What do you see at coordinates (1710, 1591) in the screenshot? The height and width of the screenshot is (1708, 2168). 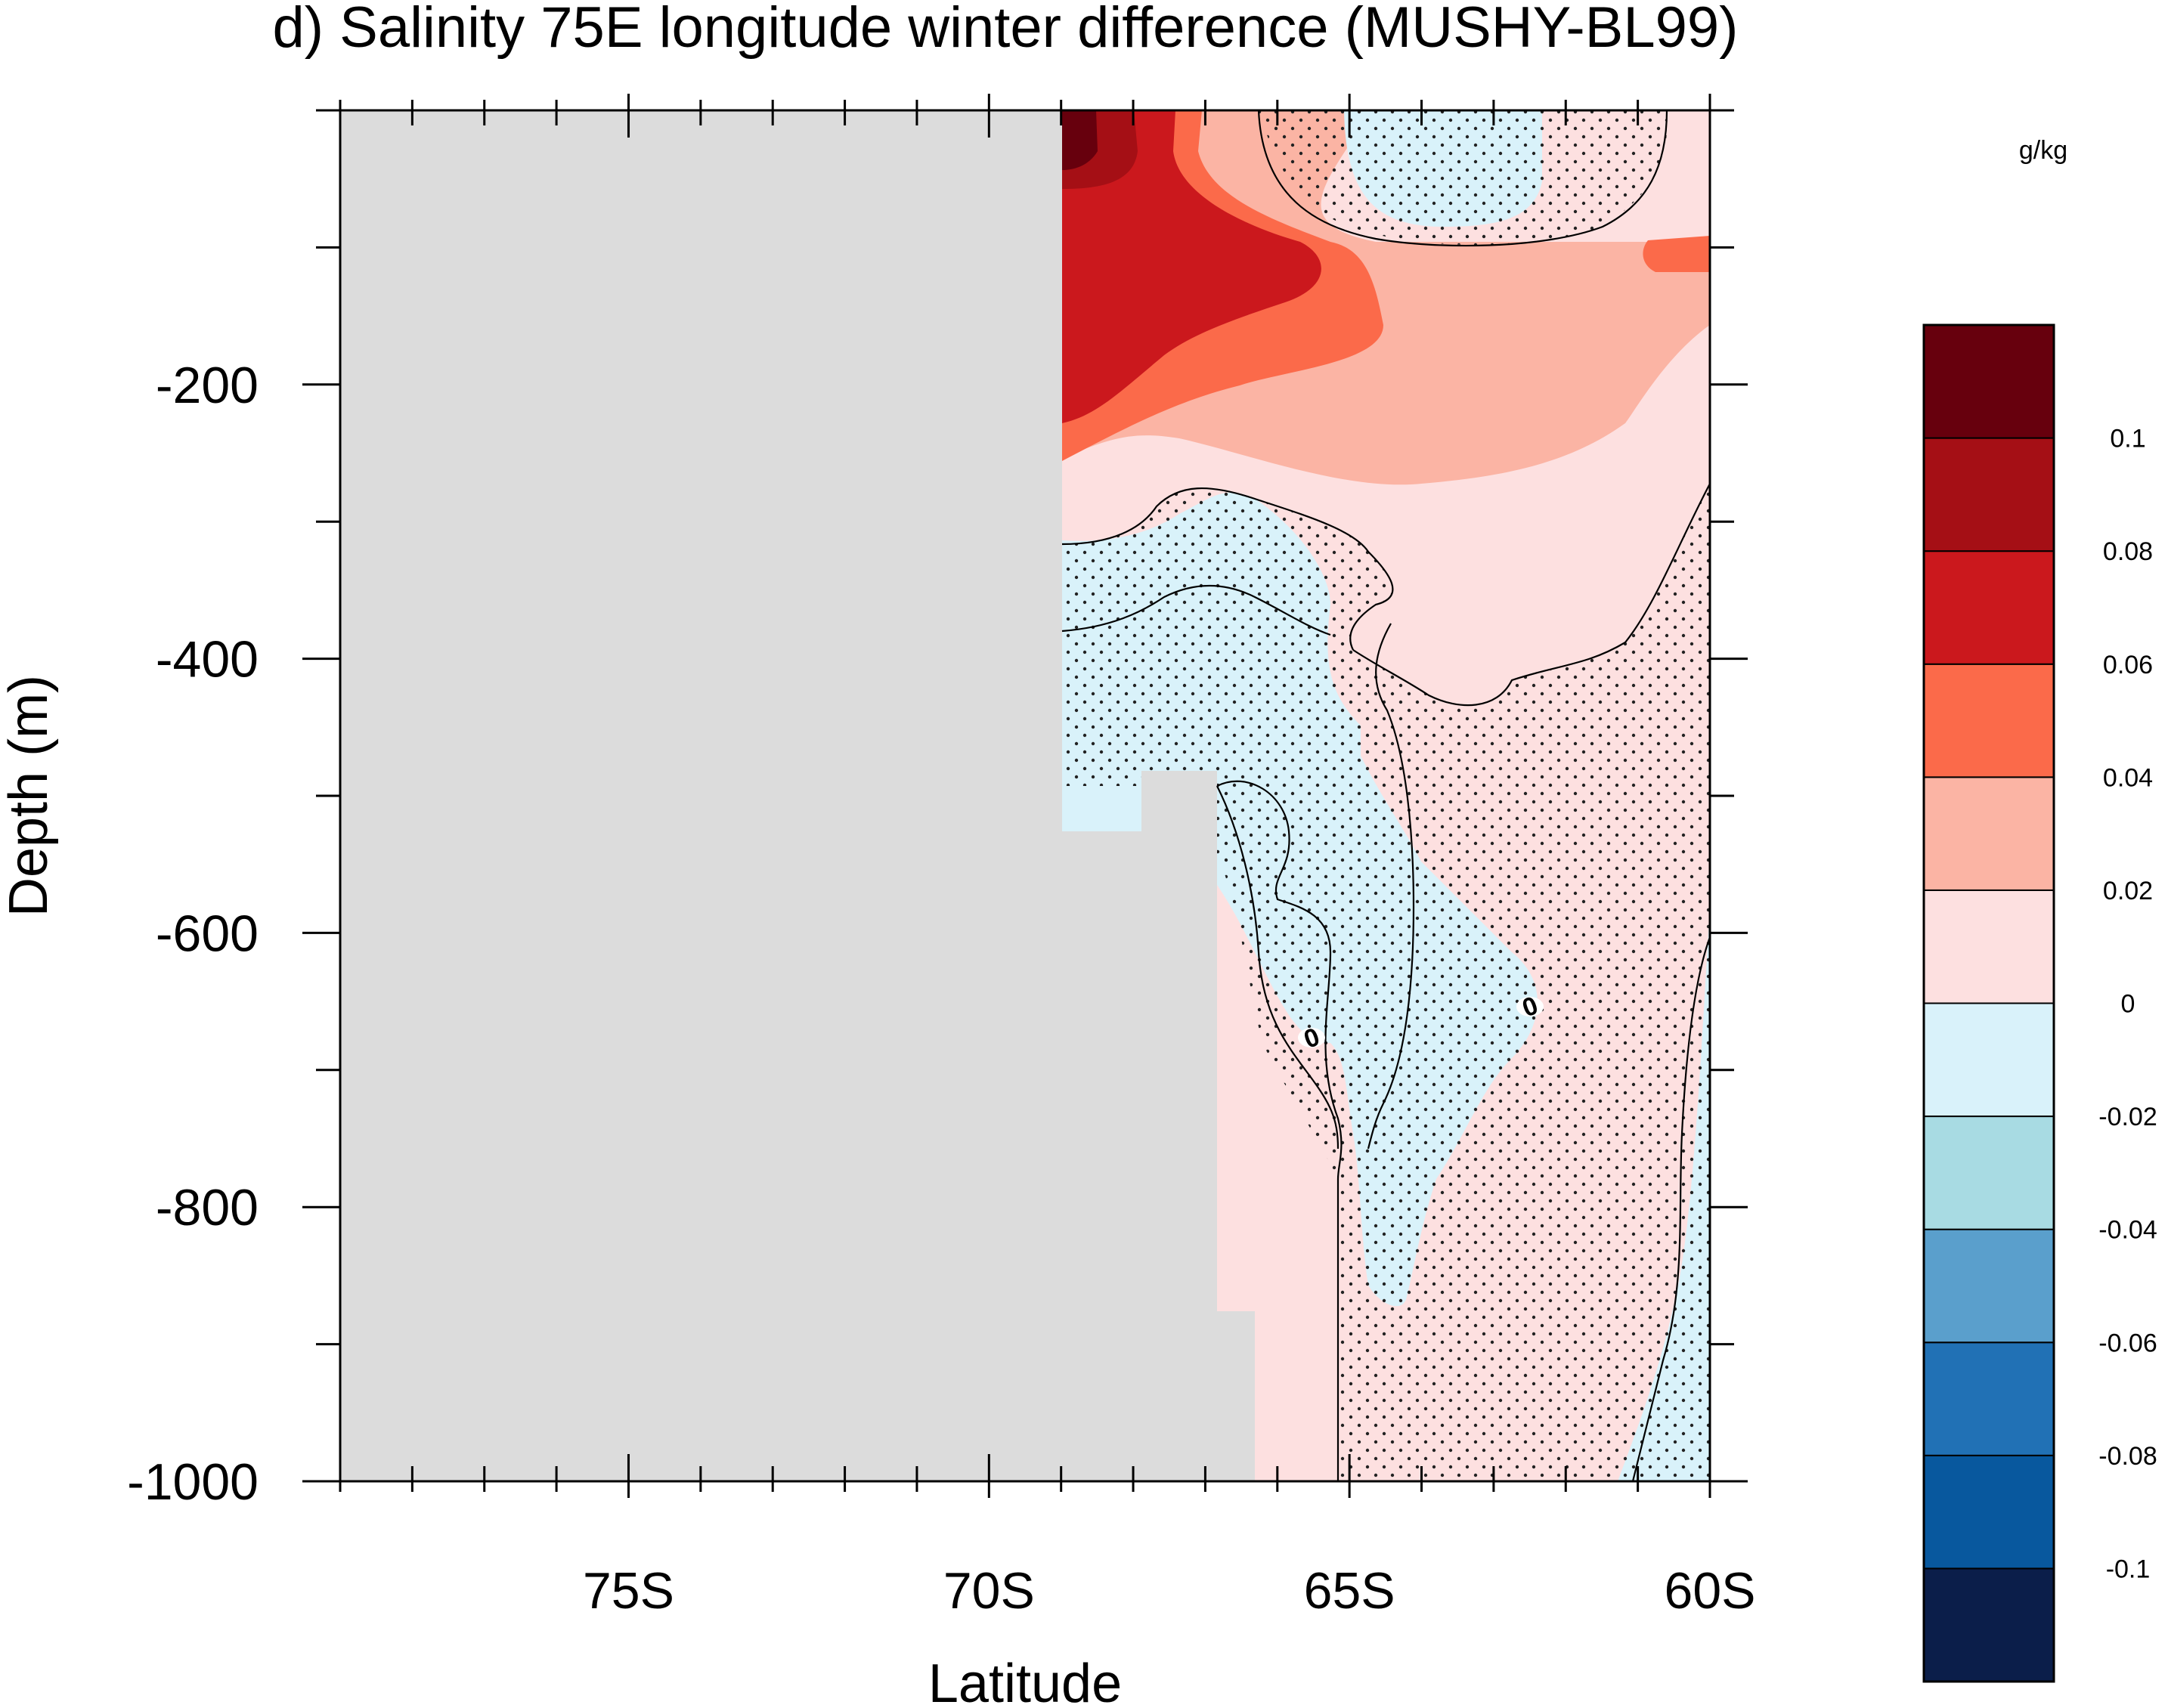 I see `x-tick-label: 60S` at bounding box center [1710, 1591].